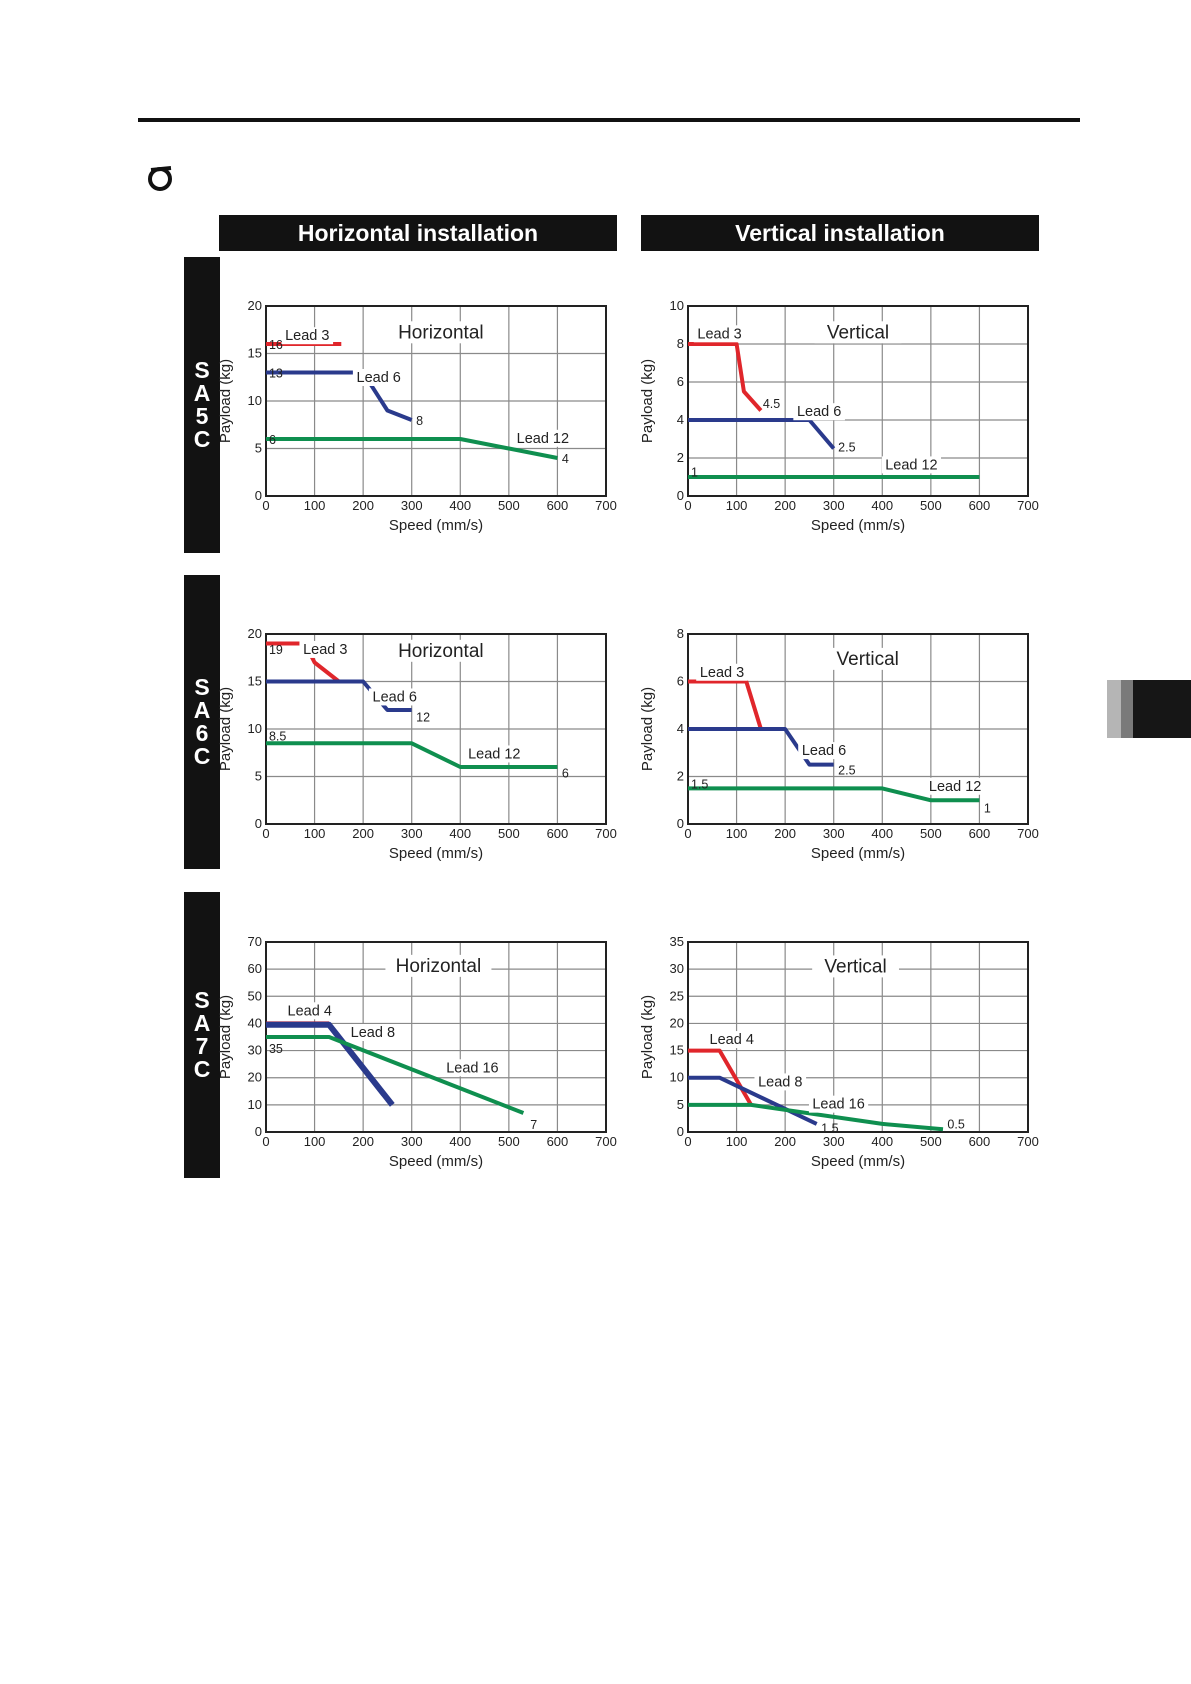 The image size is (1191, 1684). Describe the element at coordinates (412, 505) in the screenshot. I see `x-tick-label: 300` at that location.